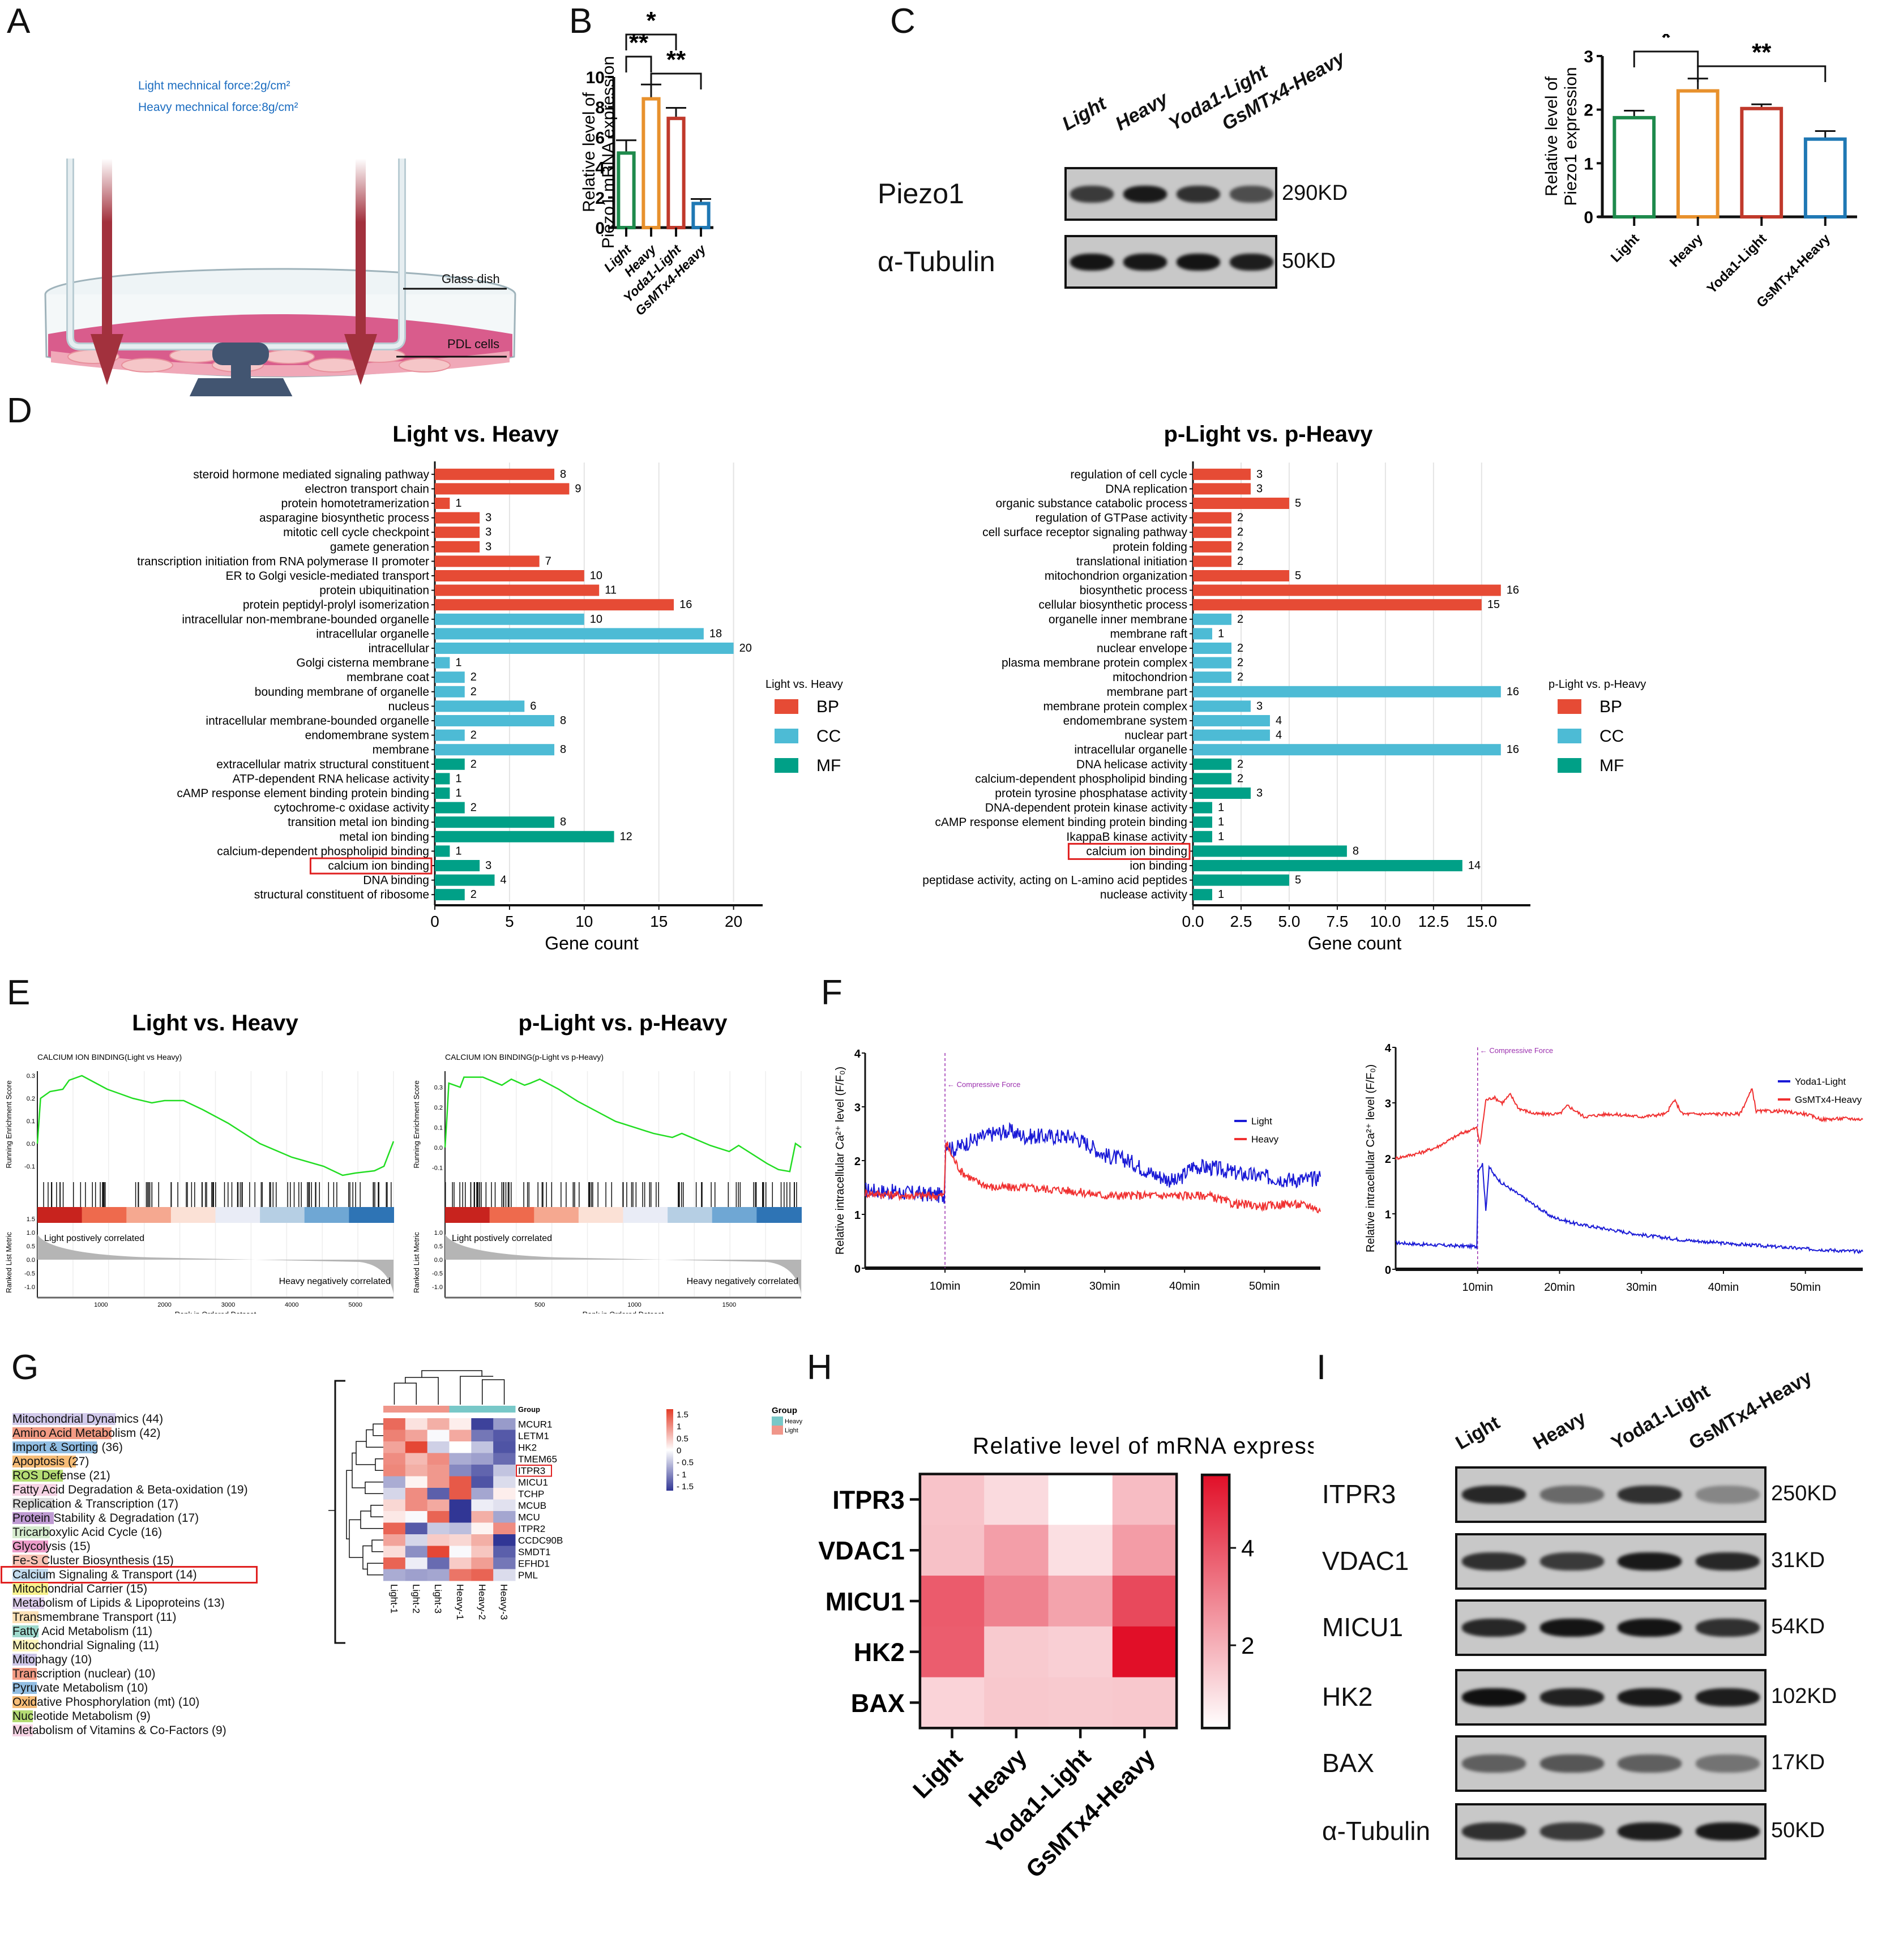  Describe the element at coordinates (1315, 193) in the screenshot. I see `molecular-weight-label: 290KD` at that location.